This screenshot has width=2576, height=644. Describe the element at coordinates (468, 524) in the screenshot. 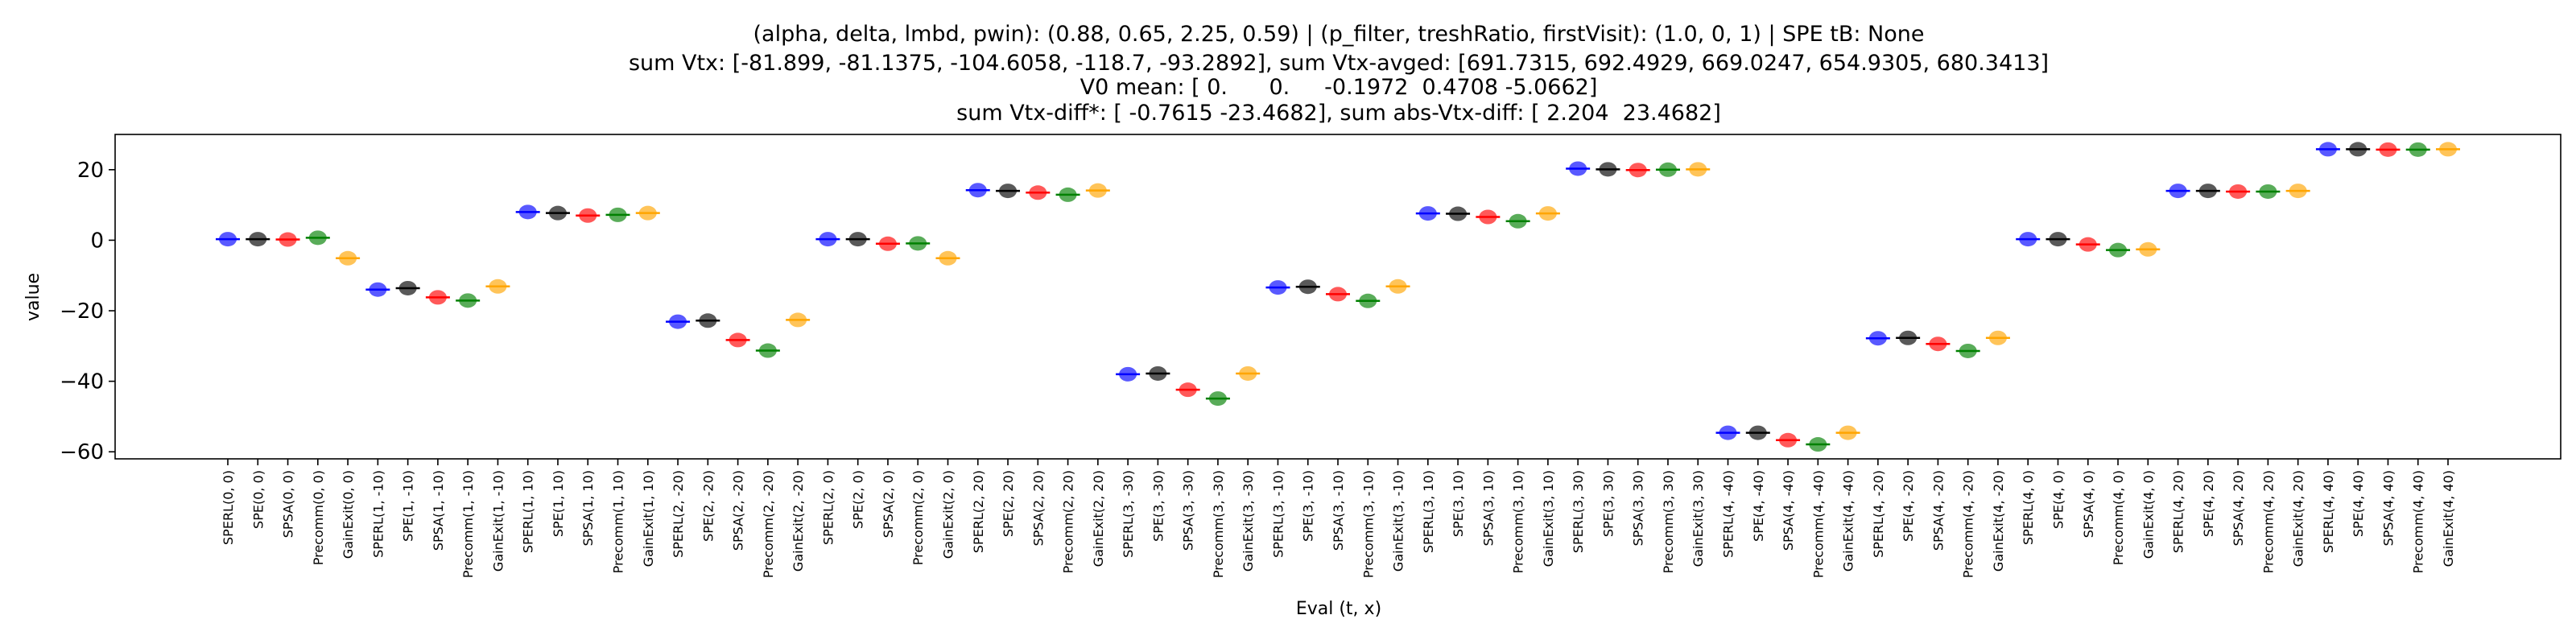

I see `x-tick-label: Precomm(1, -10)` at that location.